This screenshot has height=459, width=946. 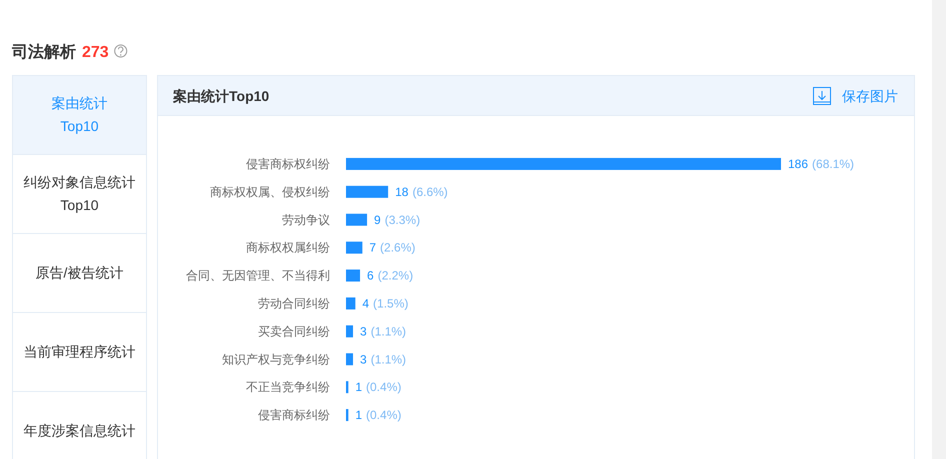 I want to click on y-tick-label: 买卖合同纠纷, so click(x=294, y=331).